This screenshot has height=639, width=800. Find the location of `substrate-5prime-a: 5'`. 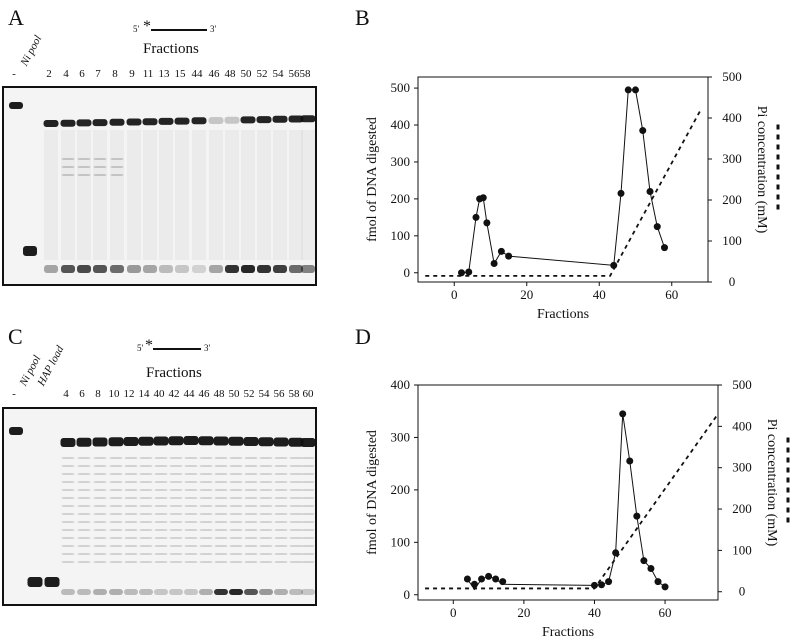

substrate-5prime-a: 5' is located at coordinates (136, 29).